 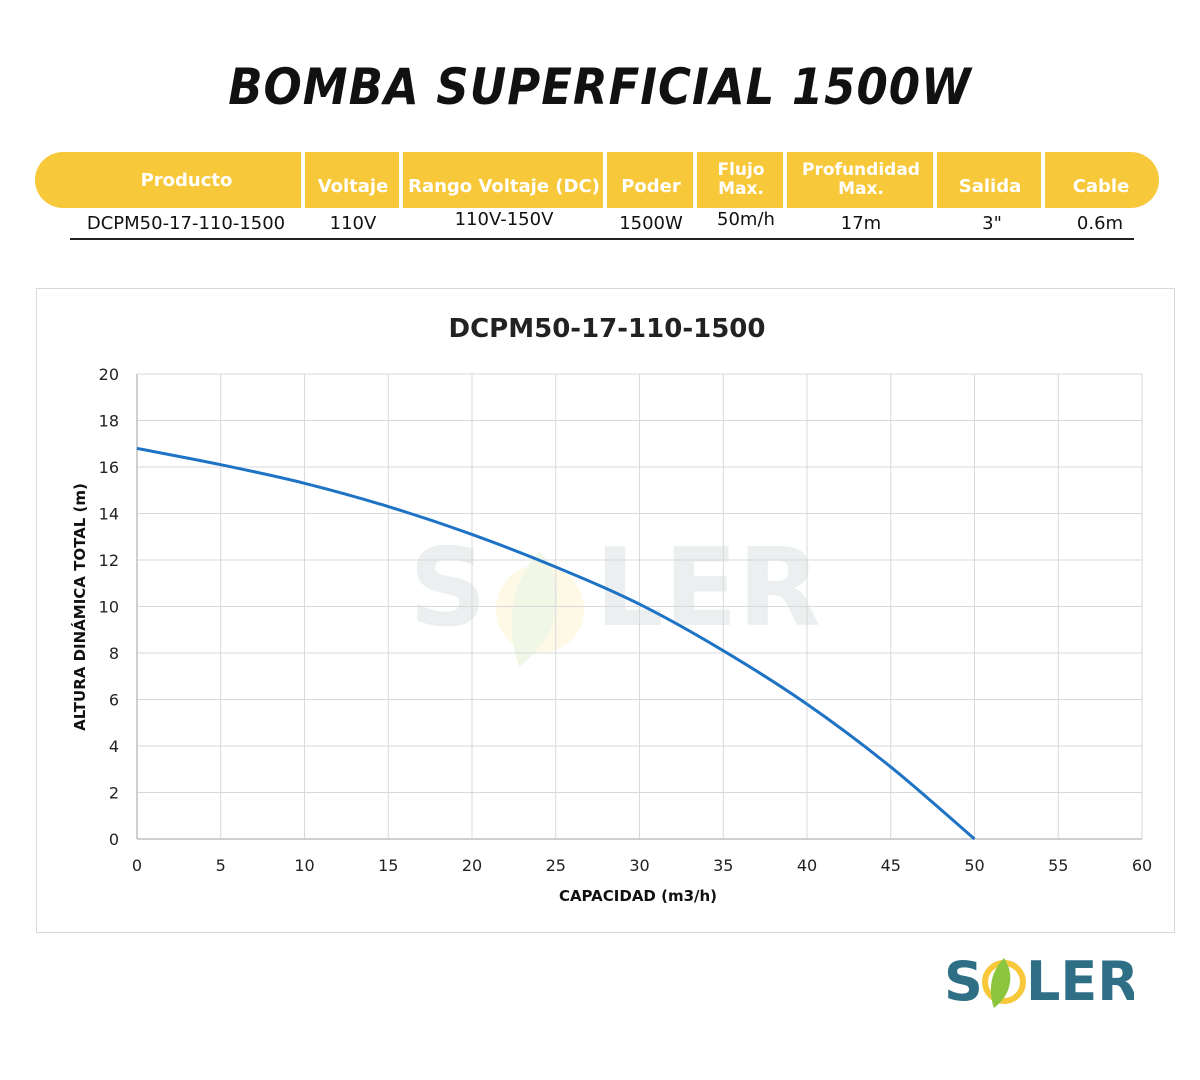 What do you see at coordinates (891, 865) in the screenshot?
I see `x-tick-label: 45` at bounding box center [891, 865].